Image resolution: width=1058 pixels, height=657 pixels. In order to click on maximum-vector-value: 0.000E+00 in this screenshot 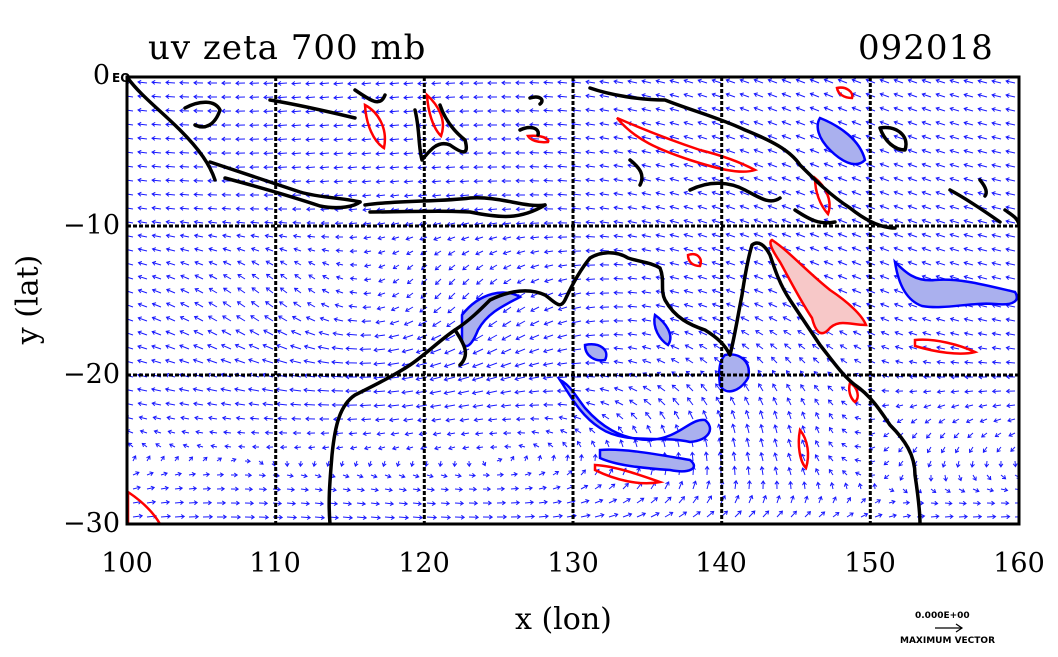, I will do `click(942, 616)`.